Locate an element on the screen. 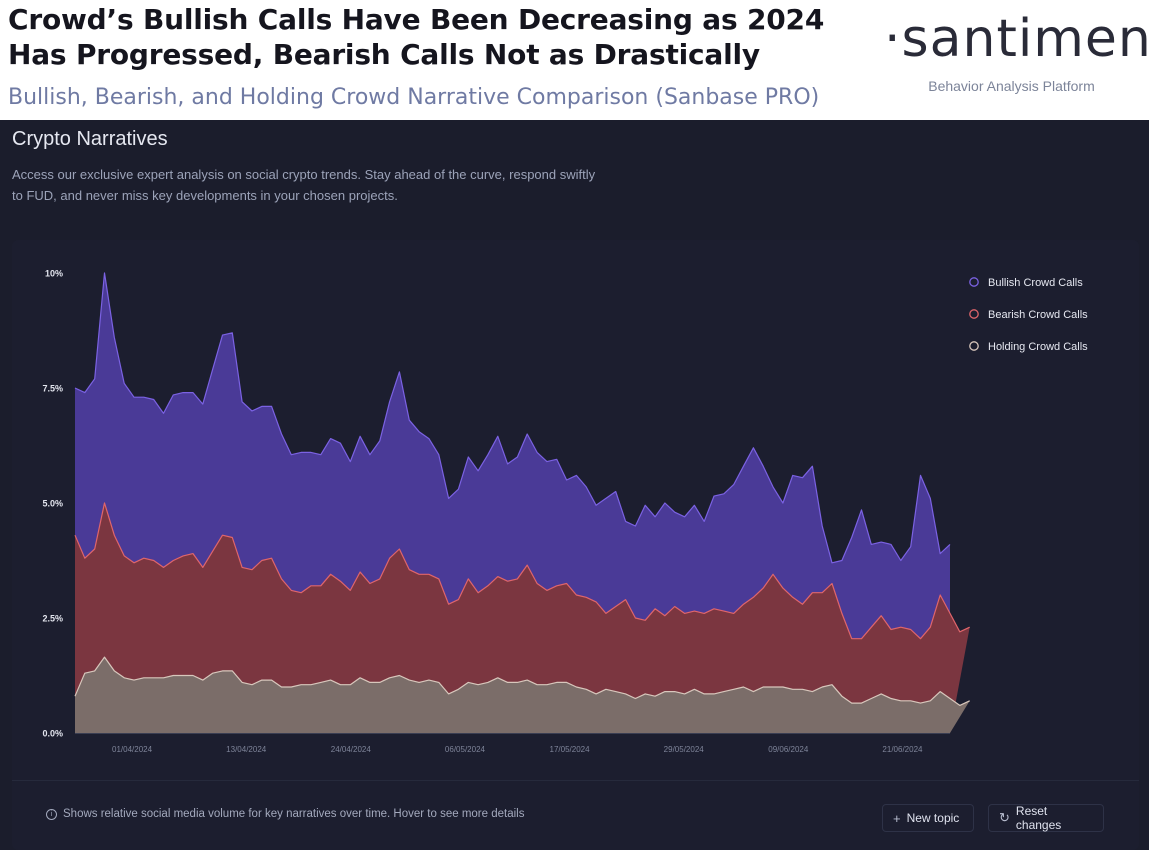  holding-legend-label: Holding Crowd Calls is located at coordinates (1038, 347).